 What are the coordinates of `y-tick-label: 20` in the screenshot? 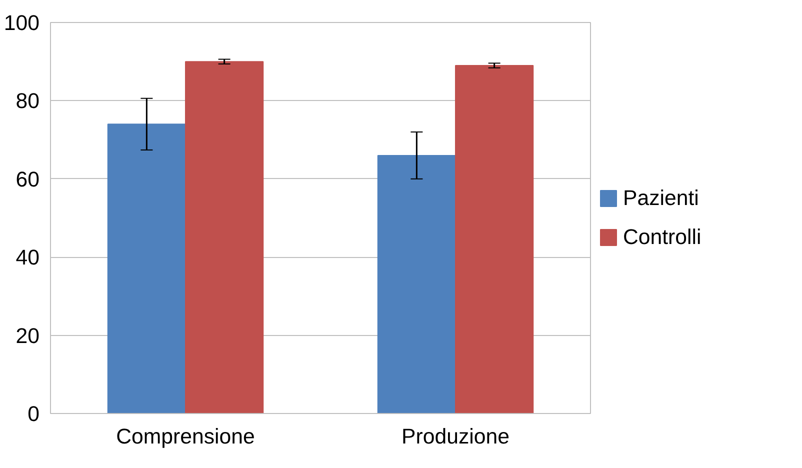 It's located at (28, 336).